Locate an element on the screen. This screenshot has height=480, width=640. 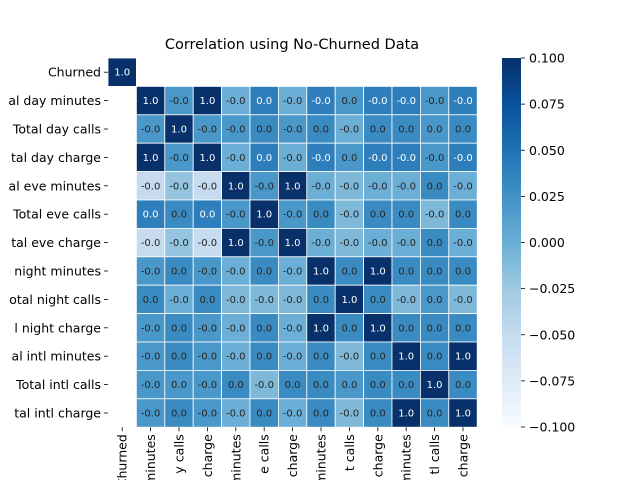
colorbar-tick-label: 0.100 is located at coordinates (547, 58).